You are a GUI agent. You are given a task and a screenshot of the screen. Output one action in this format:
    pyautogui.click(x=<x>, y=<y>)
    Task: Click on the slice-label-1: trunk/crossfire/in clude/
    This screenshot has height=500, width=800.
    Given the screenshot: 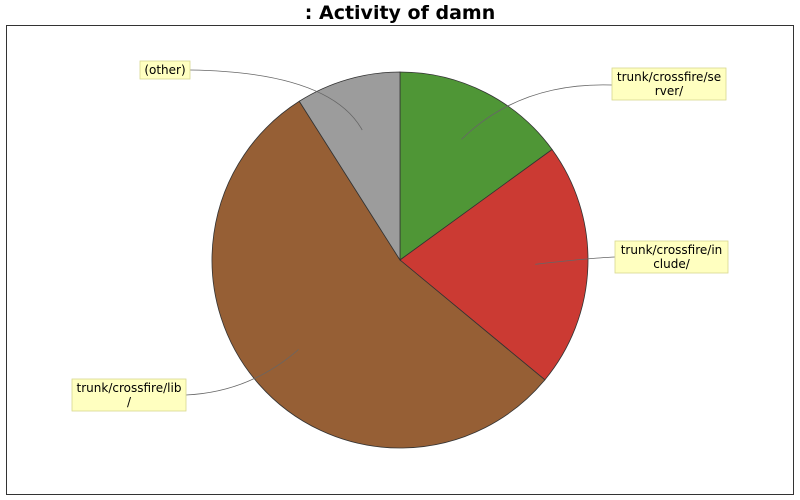 What is the action you would take?
    pyautogui.click(x=672, y=257)
    